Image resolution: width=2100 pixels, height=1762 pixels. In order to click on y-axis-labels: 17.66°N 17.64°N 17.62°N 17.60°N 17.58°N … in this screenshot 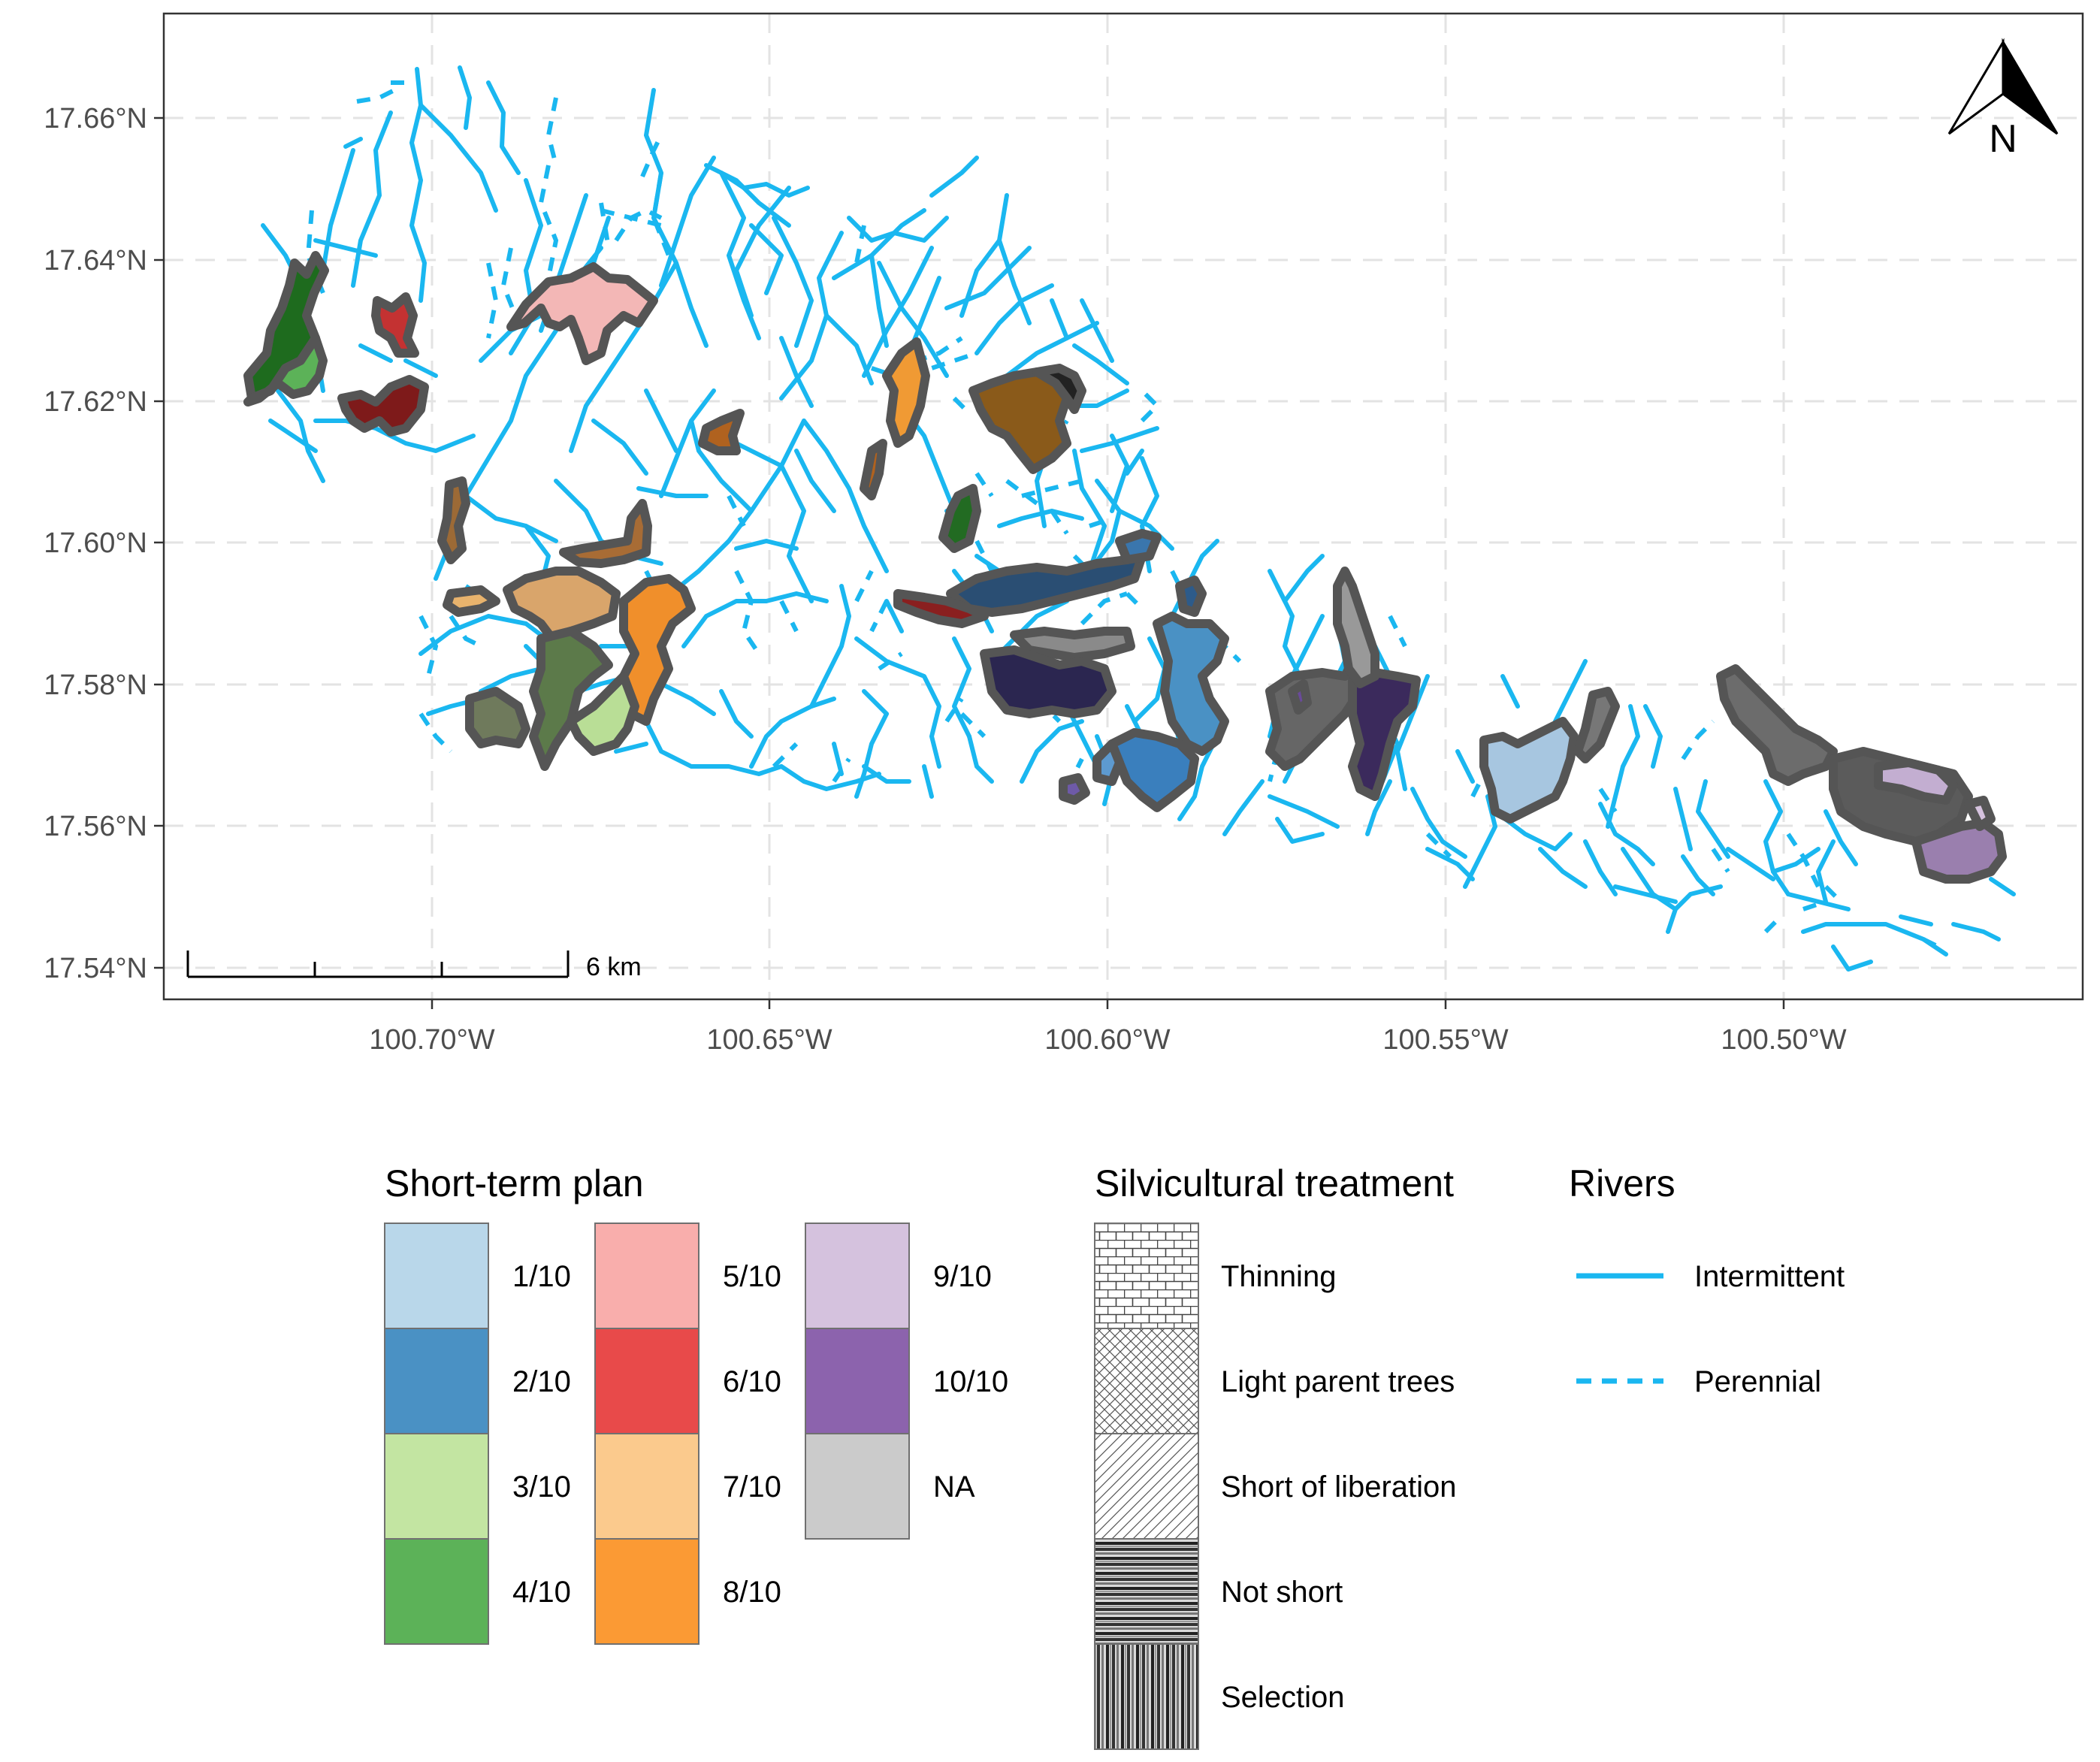, I will do `click(95, 543)`.